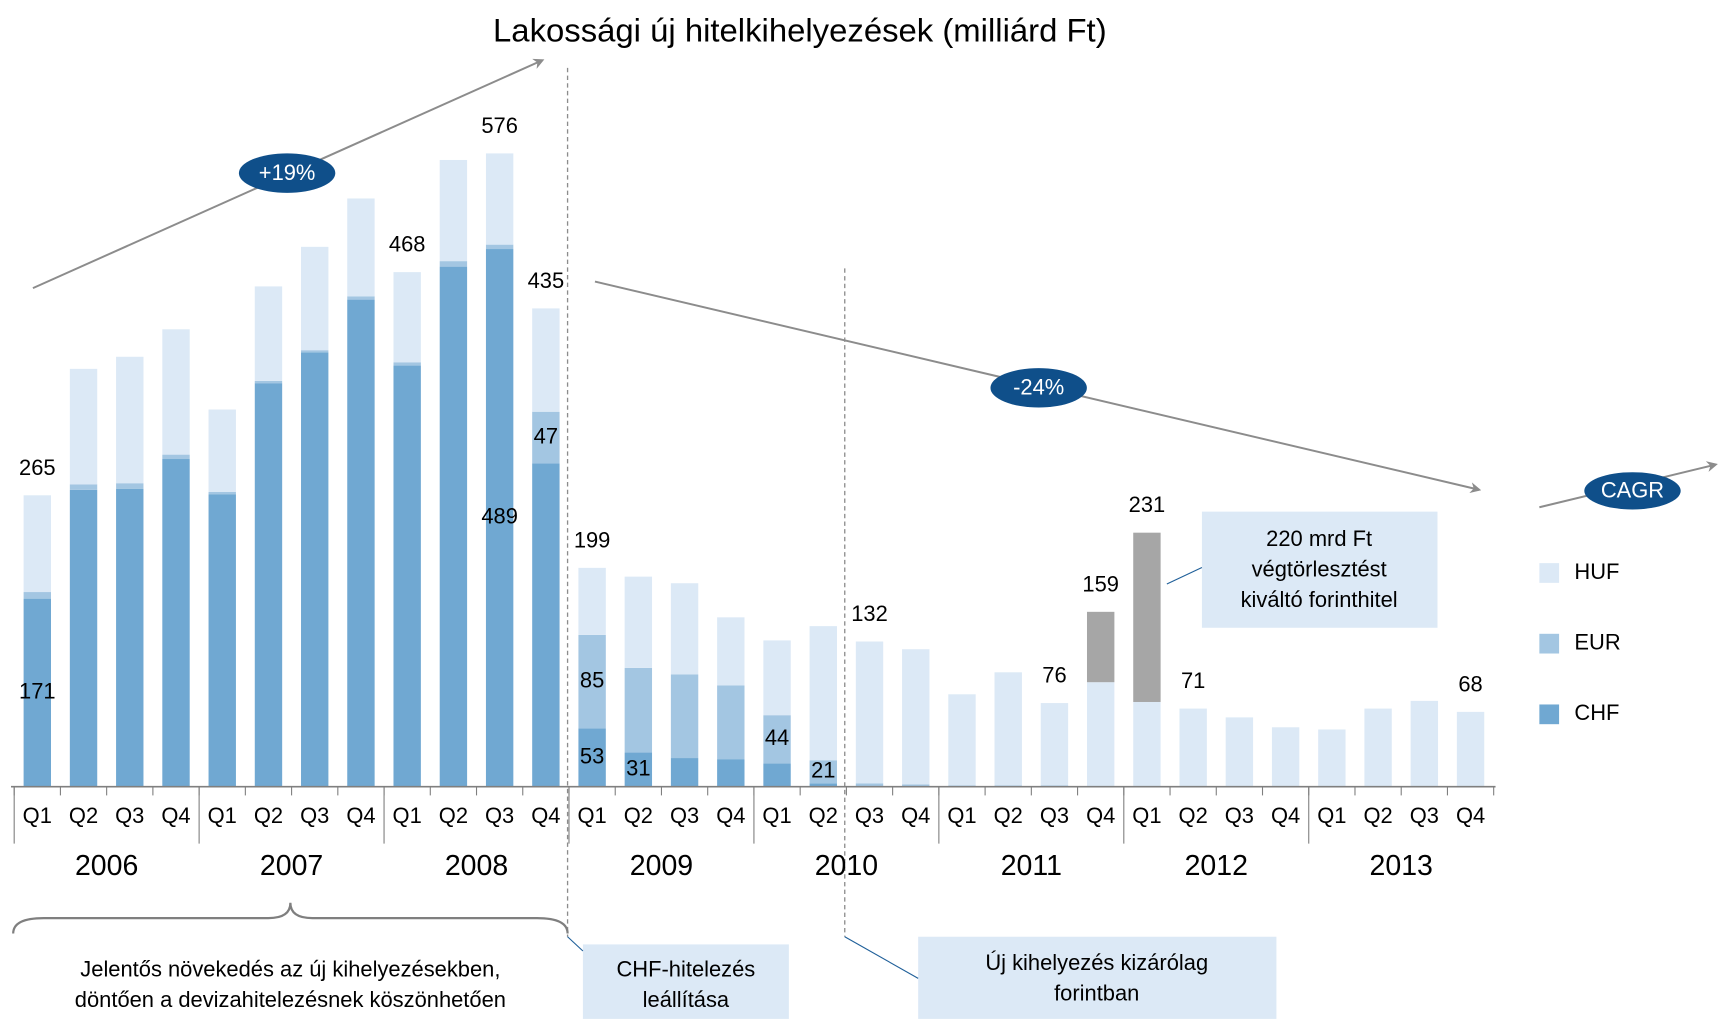 This screenshot has height=1020, width=1718. What do you see at coordinates (869, 613) in the screenshot?
I see `total-label: 132` at bounding box center [869, 613].